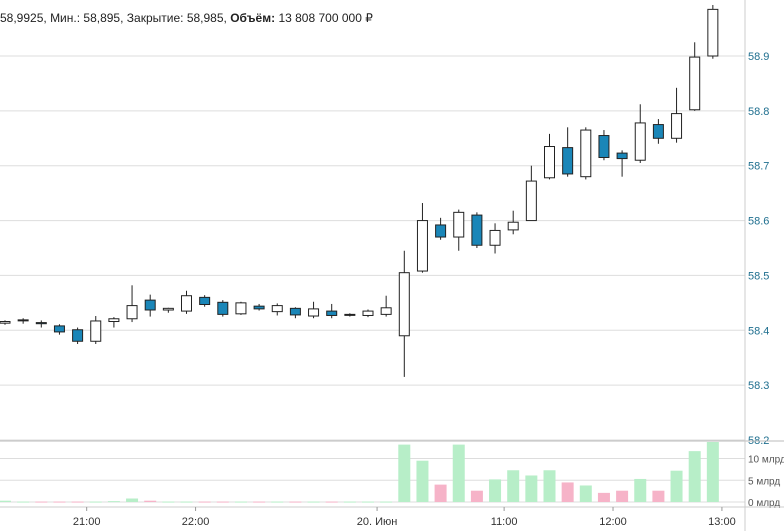 The height and width of the screenshot is (531, 784). Describe the element at coordinates (103, 18) in the screenshot. I see `header-min-value: 58,895,` at that location.